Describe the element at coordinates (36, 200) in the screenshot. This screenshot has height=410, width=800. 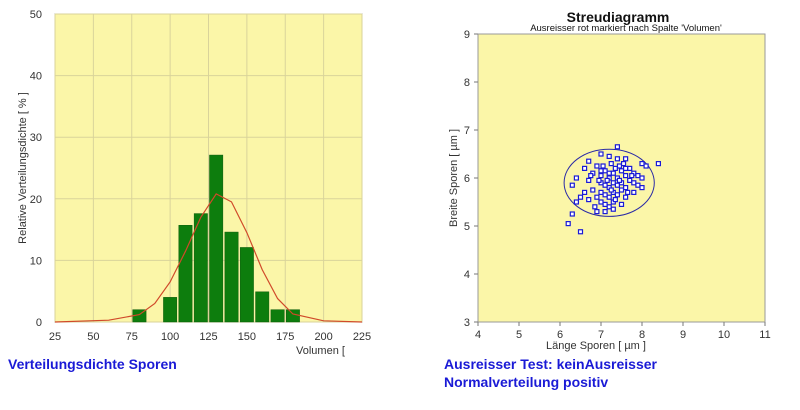
I see `histogram-y-tick-label: 20` at that location.